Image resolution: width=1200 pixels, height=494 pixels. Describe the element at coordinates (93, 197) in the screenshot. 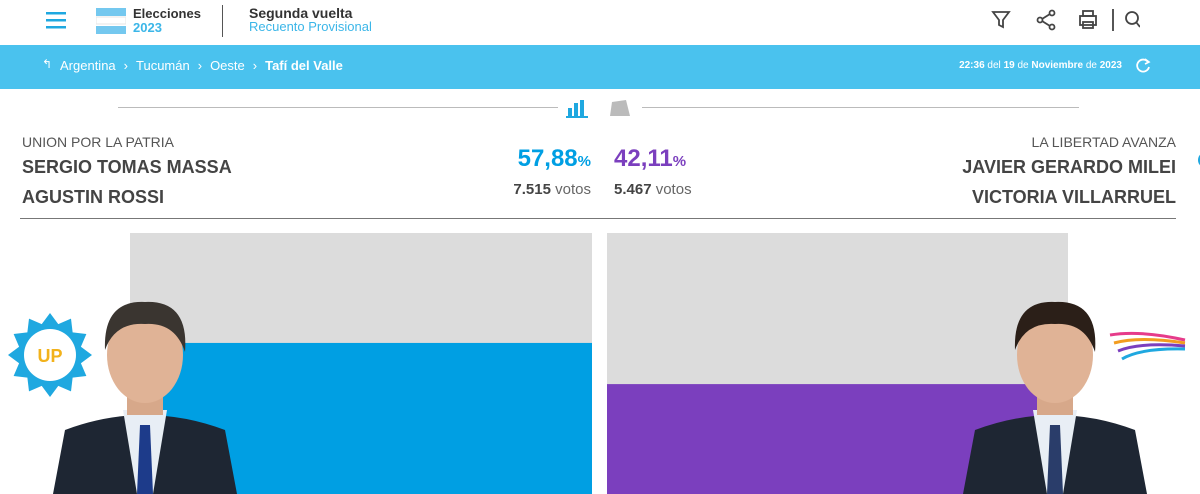

I see `candidate-name: AGUSTIN ROSSI` at that location.